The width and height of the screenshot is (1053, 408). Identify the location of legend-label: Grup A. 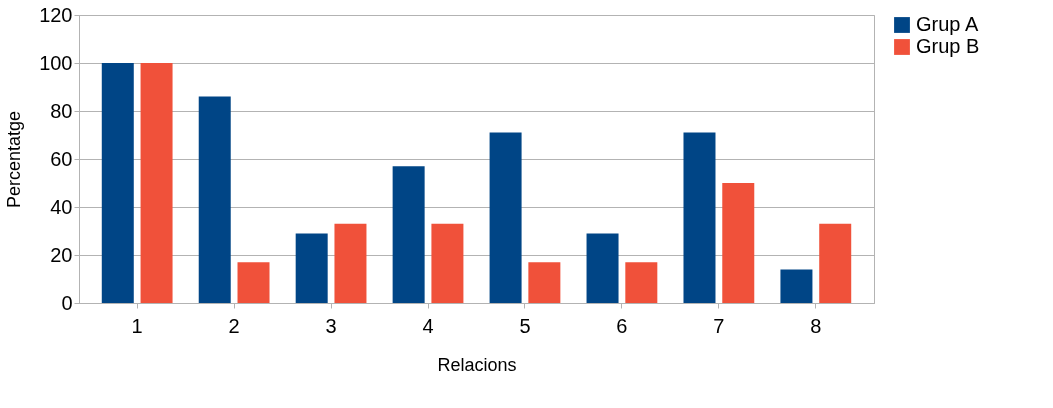
(947, 24).